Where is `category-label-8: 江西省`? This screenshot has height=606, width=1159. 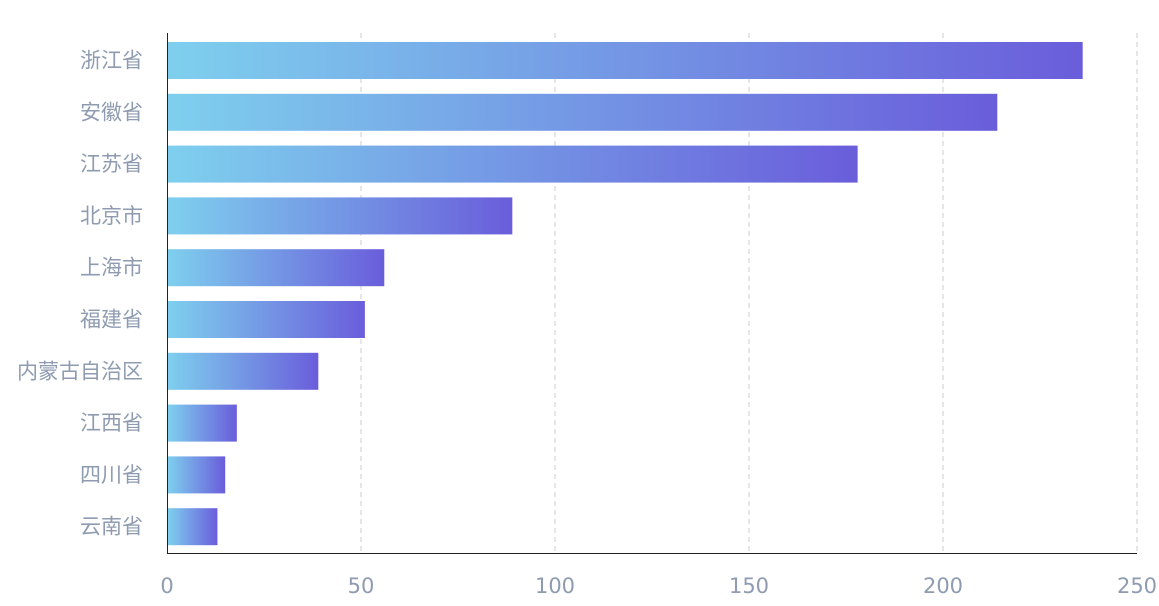 category-label-8: 江西省 is located at coordinates (111, 423).